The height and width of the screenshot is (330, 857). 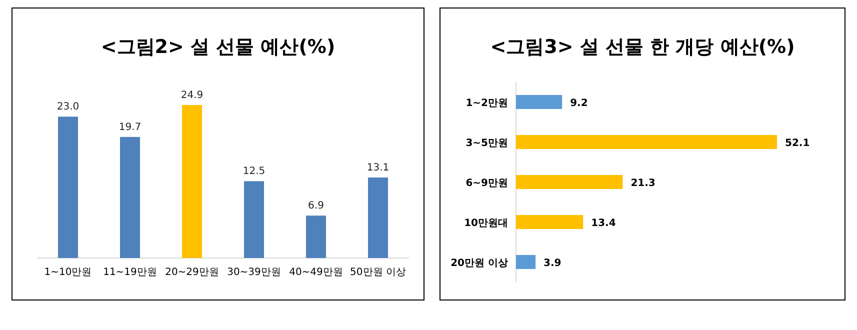 What do you see at coordinates (643, 183) in the screenshot?
I see `data-label: 21.3` at bounding box center [643, 183].